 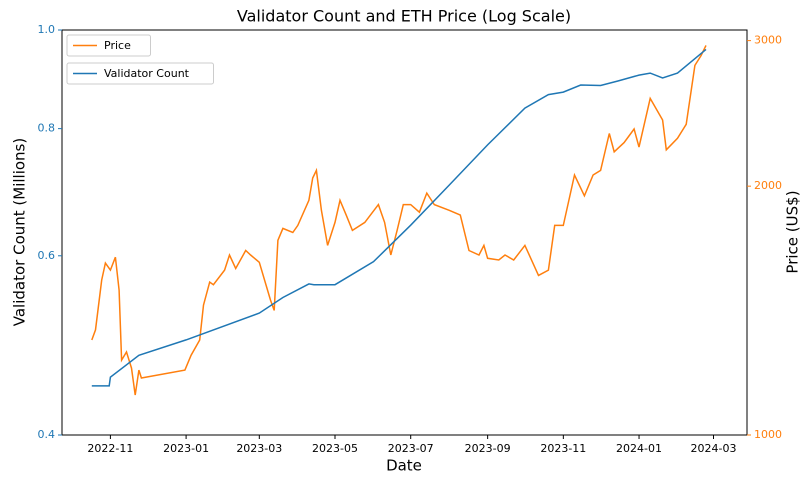 I want to click on y2-axis-label: Price (US$), so click(x=793, y=231).